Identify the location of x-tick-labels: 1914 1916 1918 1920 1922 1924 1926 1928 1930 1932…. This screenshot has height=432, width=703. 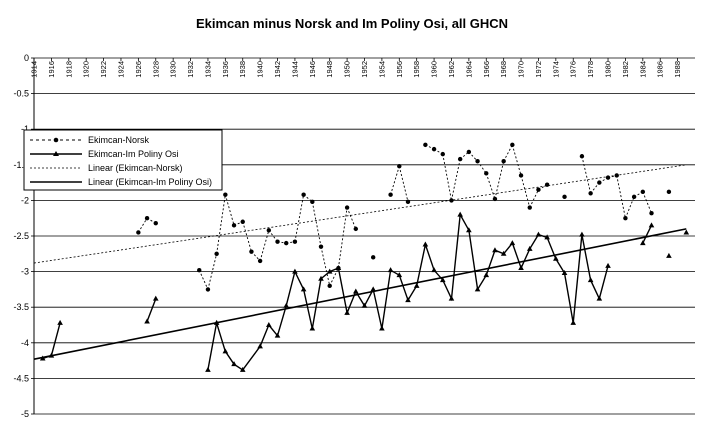
(356, 69).